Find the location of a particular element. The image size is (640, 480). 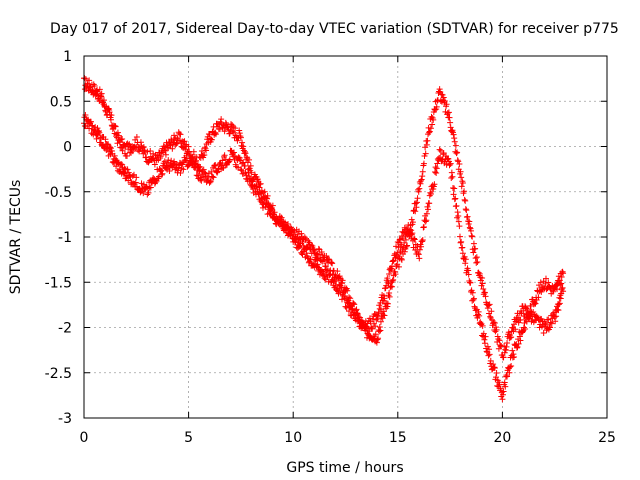

y-tick-label: -0.5 is located at coordinates (58, 193).